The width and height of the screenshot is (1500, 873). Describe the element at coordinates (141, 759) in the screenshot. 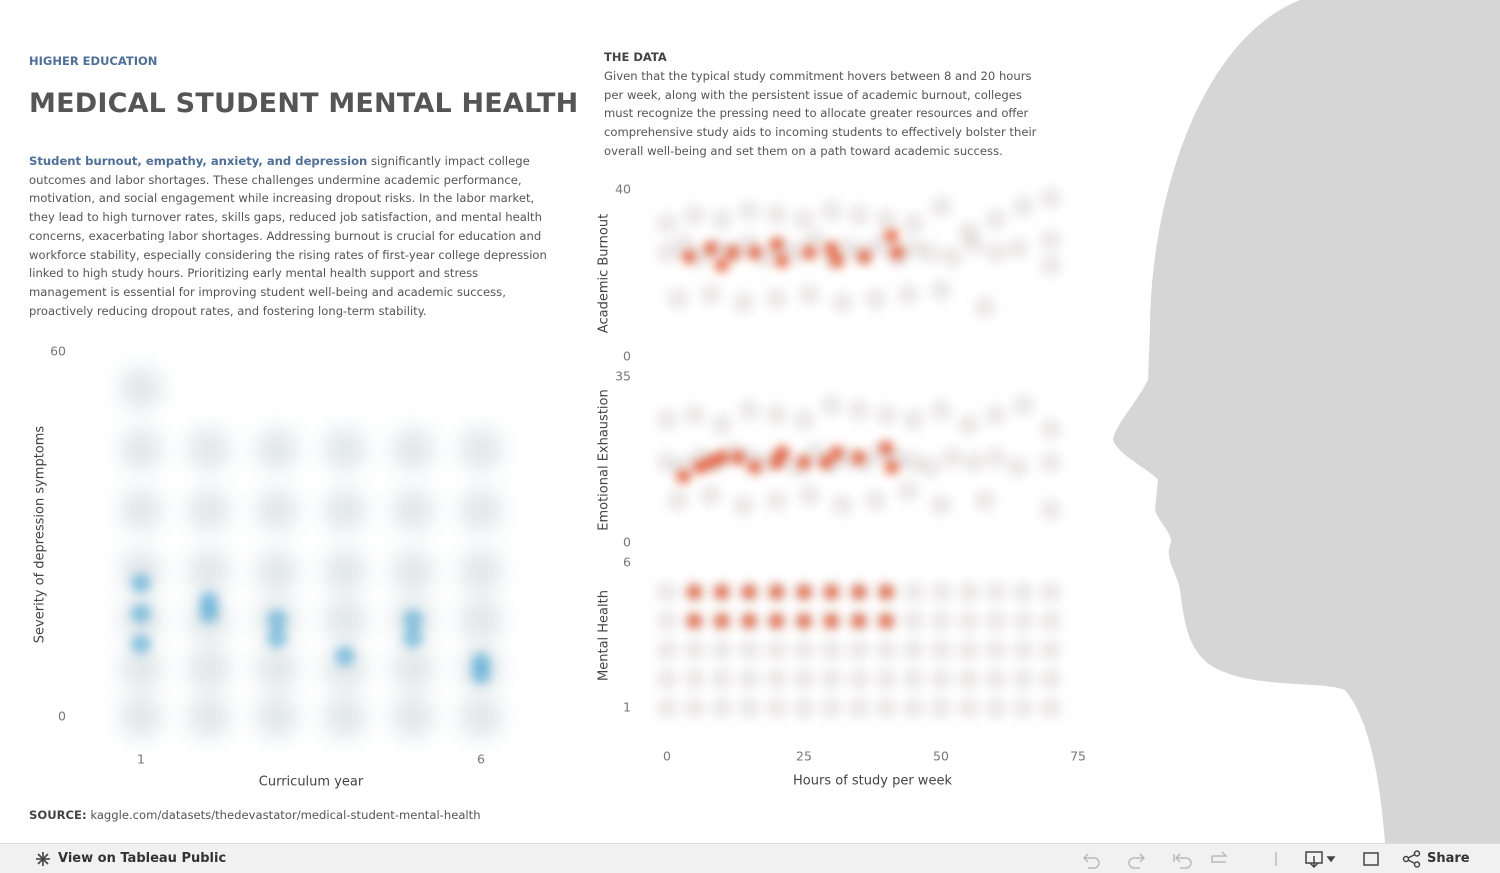

I see `x-tick-label: 1` at that location.